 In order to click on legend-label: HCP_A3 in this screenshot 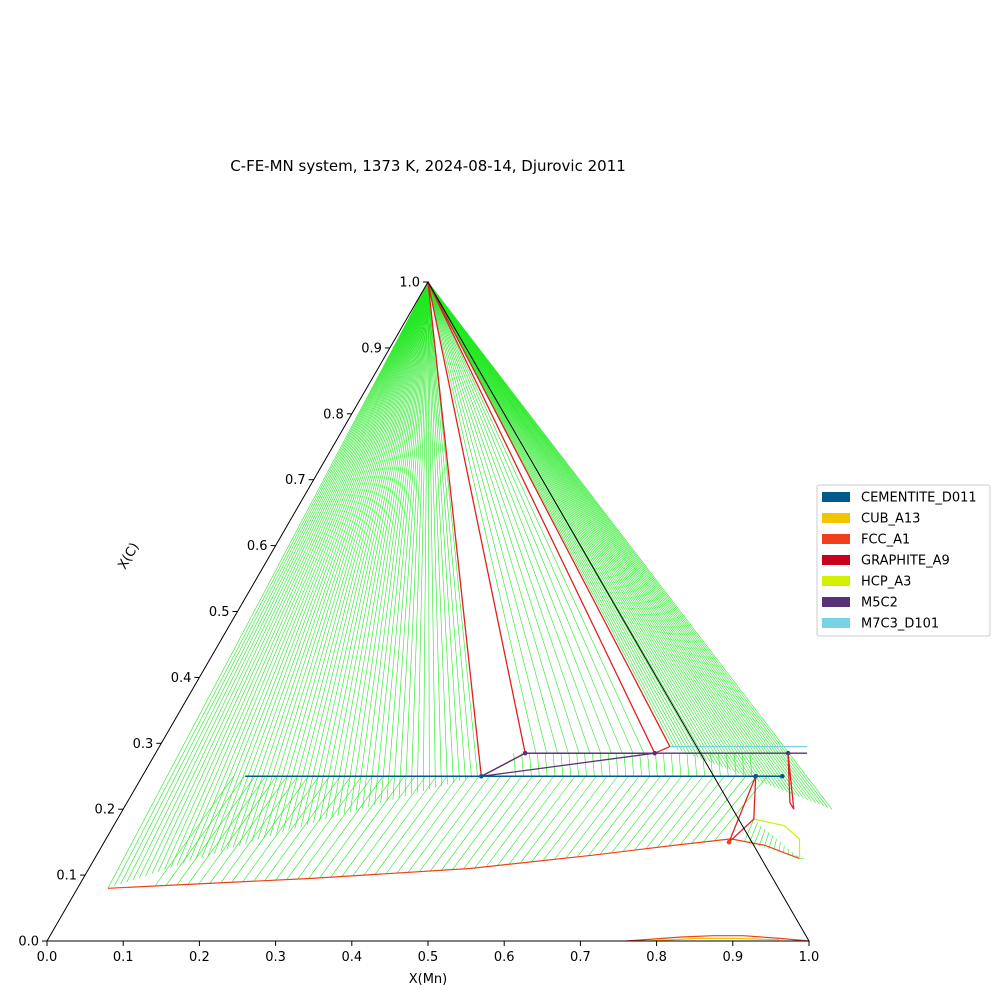, I will do `click(886, 582)`.